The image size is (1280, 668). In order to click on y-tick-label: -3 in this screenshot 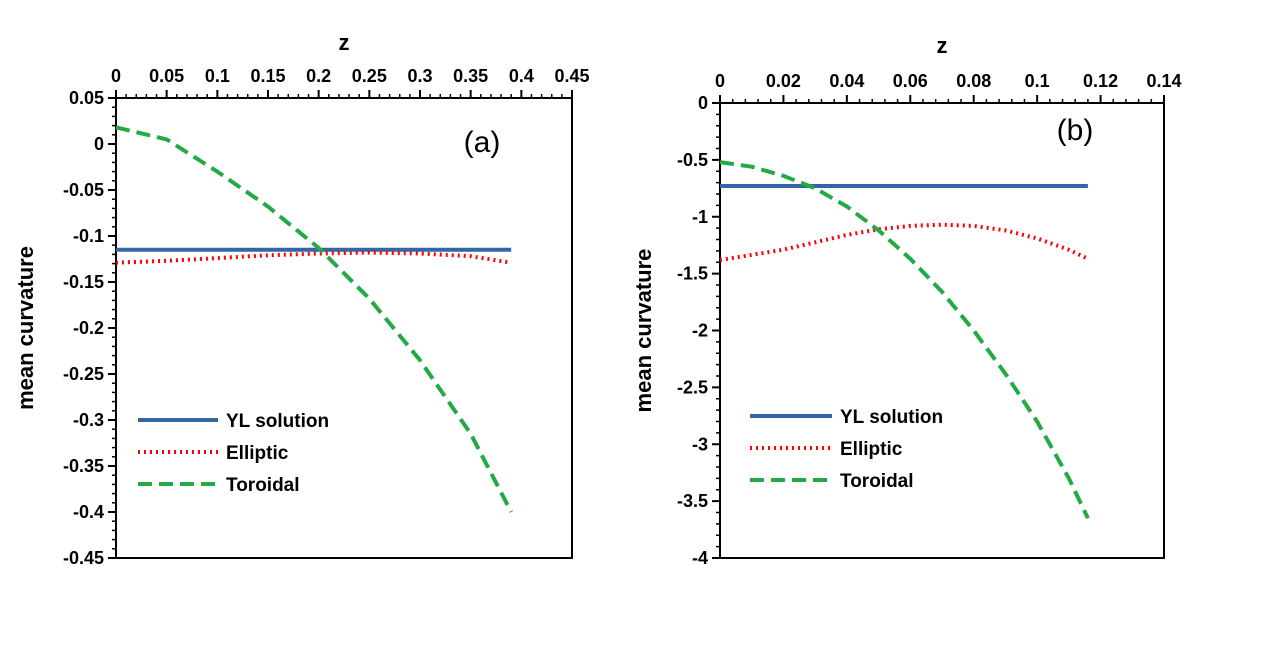, I will do `click(700, 444)`.